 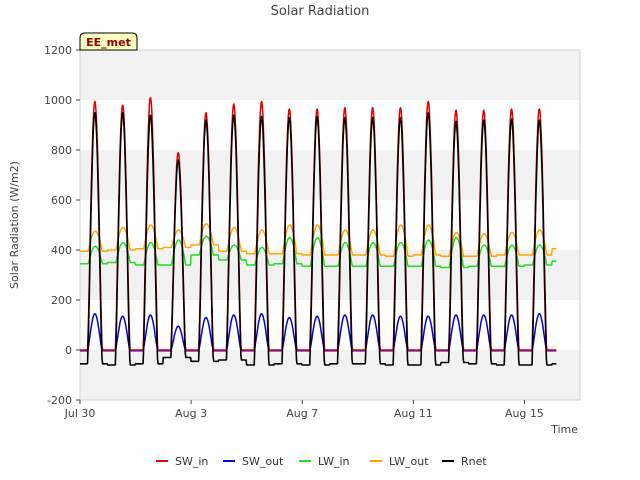 I want to click on x-axis-ticks: Jul 30 Aug 3 Aug 7 Aug 11 Aug 15, so click(x=304, y=410).